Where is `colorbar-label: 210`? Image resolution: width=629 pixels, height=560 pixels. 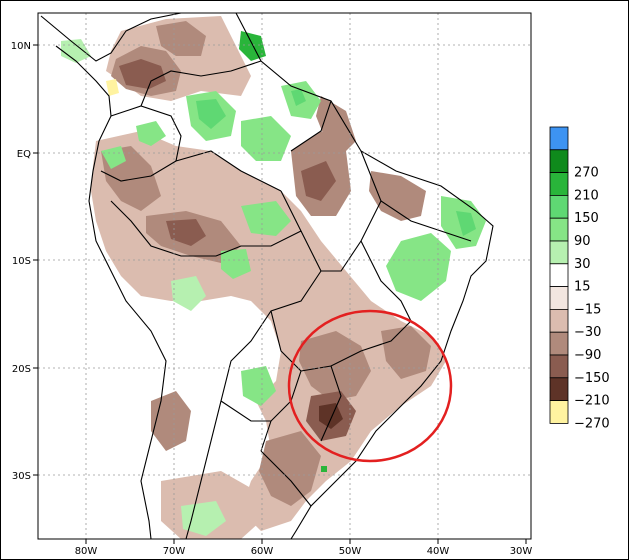
colorbar-label: 210 is located at coordinates (586, 195).